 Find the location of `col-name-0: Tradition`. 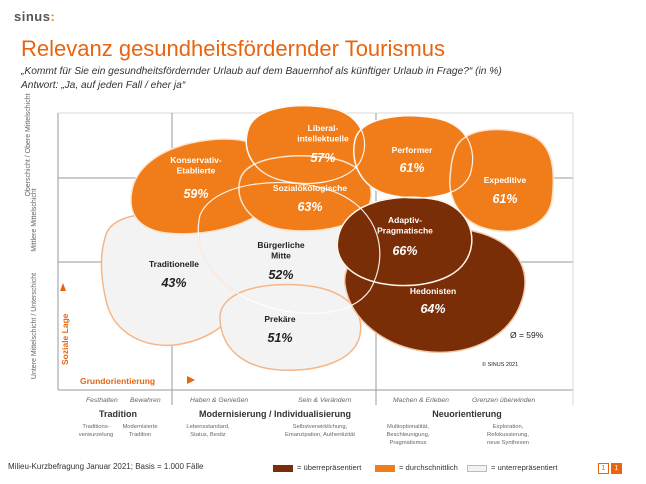

col-name-0: Tradition is located at coordinates (118, 414).